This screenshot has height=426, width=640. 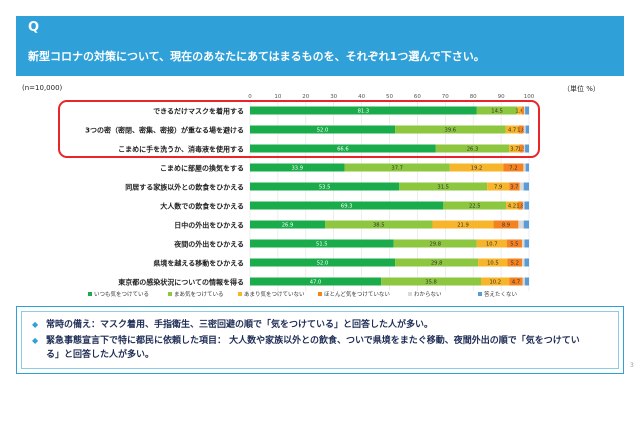 I want to click on x-tick-label: 20, so click(x=305, y=97).